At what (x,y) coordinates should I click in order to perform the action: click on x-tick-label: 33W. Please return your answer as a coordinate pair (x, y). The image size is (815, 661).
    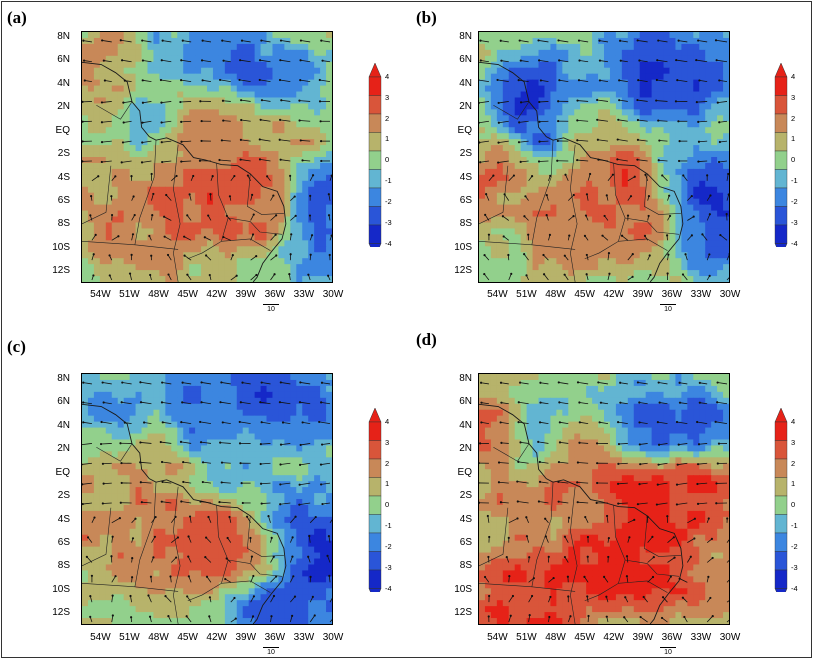
    Looking at the image, I should click on (304, 294).